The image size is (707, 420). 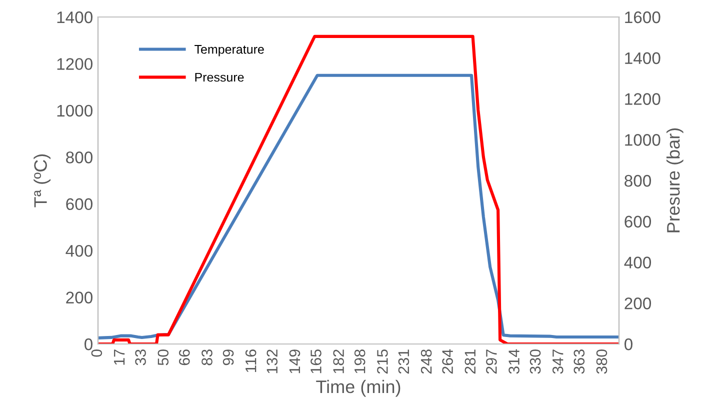 What do you see at coordinates (382, 362) in the screenshot?
I see `x-tick-label: 215` at bounding box center [382, 362].